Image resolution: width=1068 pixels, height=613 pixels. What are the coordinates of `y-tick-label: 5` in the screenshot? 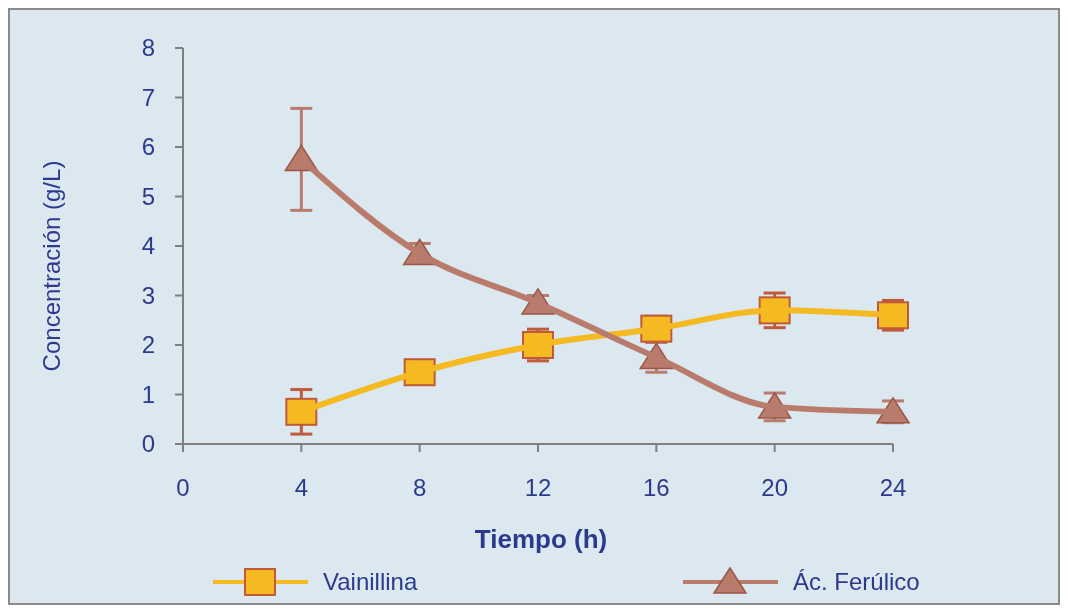 It's located at (148, 196).